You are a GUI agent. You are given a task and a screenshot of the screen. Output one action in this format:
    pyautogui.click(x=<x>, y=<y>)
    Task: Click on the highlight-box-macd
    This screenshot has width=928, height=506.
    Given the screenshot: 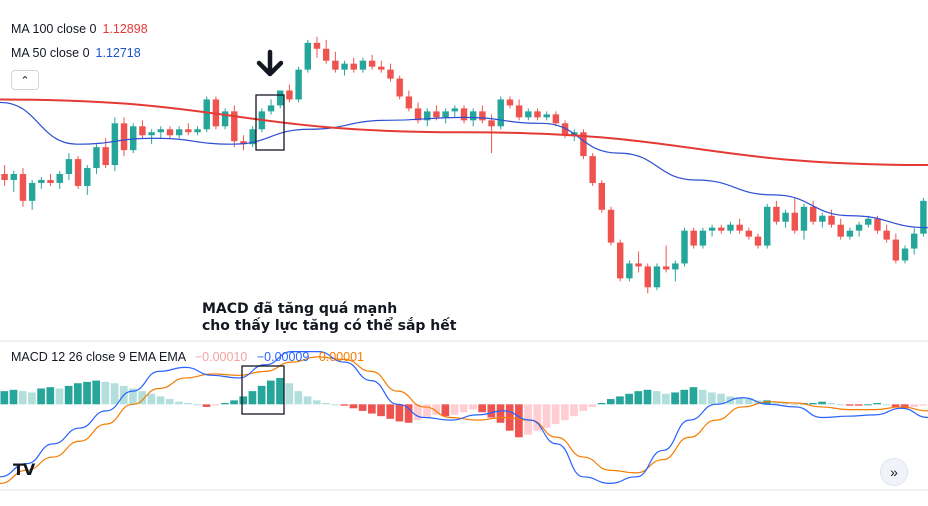 What is the action you would take?
    pyautogui.click(x=263, y=390)
    